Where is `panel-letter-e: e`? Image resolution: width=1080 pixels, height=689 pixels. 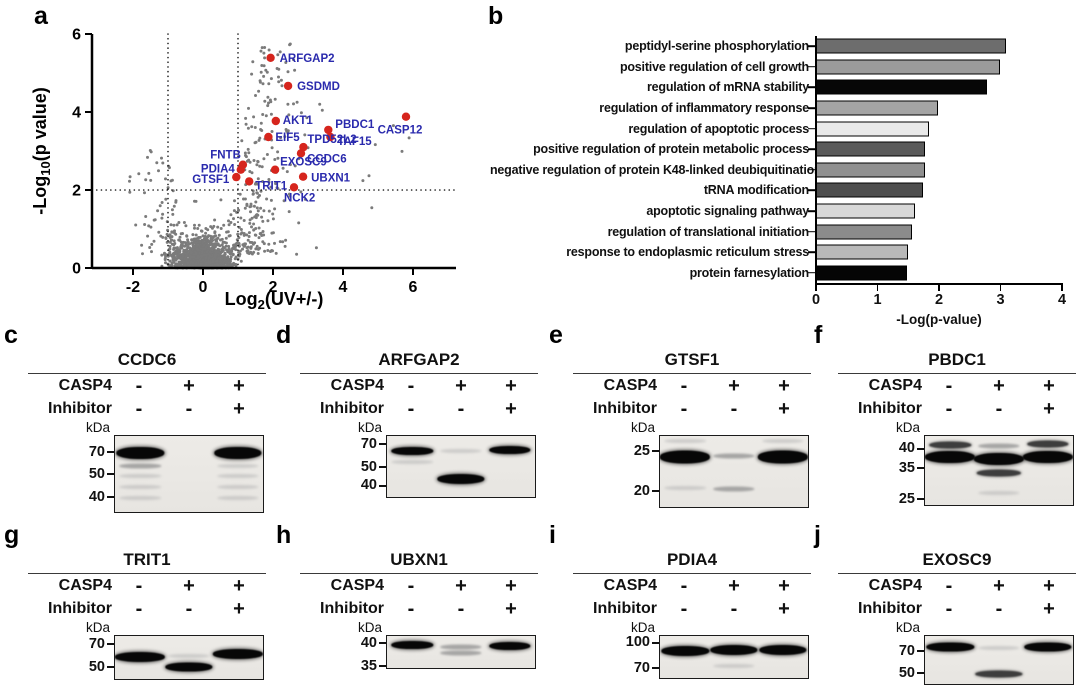
panel-letter-e: e is located at coordinates (556, 335).